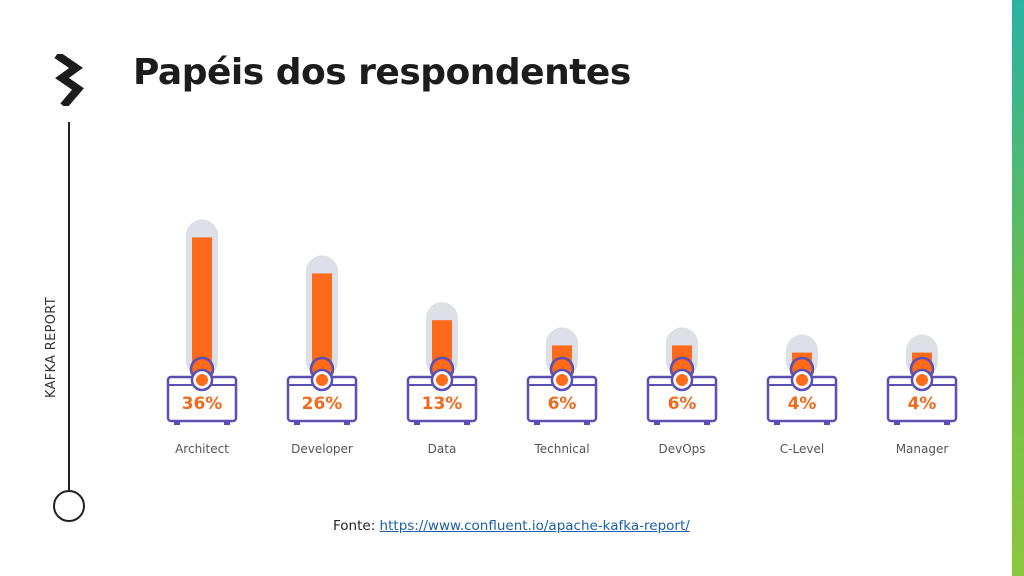 The height and width of the screenshot is (576, 1024). Describe the element at coordinates (382, 72) in the screenshot. I see `page-title: Papéis dos respondentes` at that location.